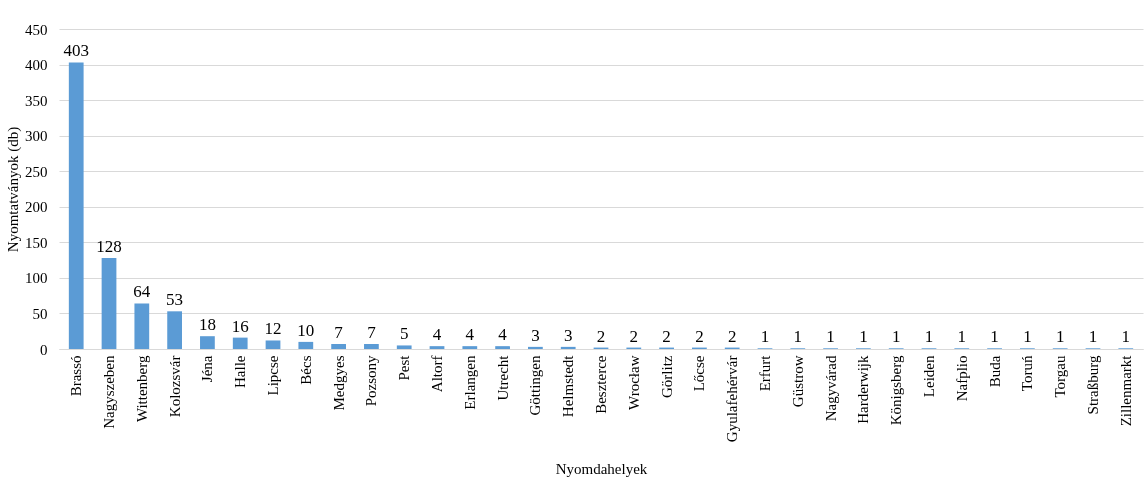 The image size is (1148, 482). I want to click on x-tick-label: Nafplio, so click(961, 378).